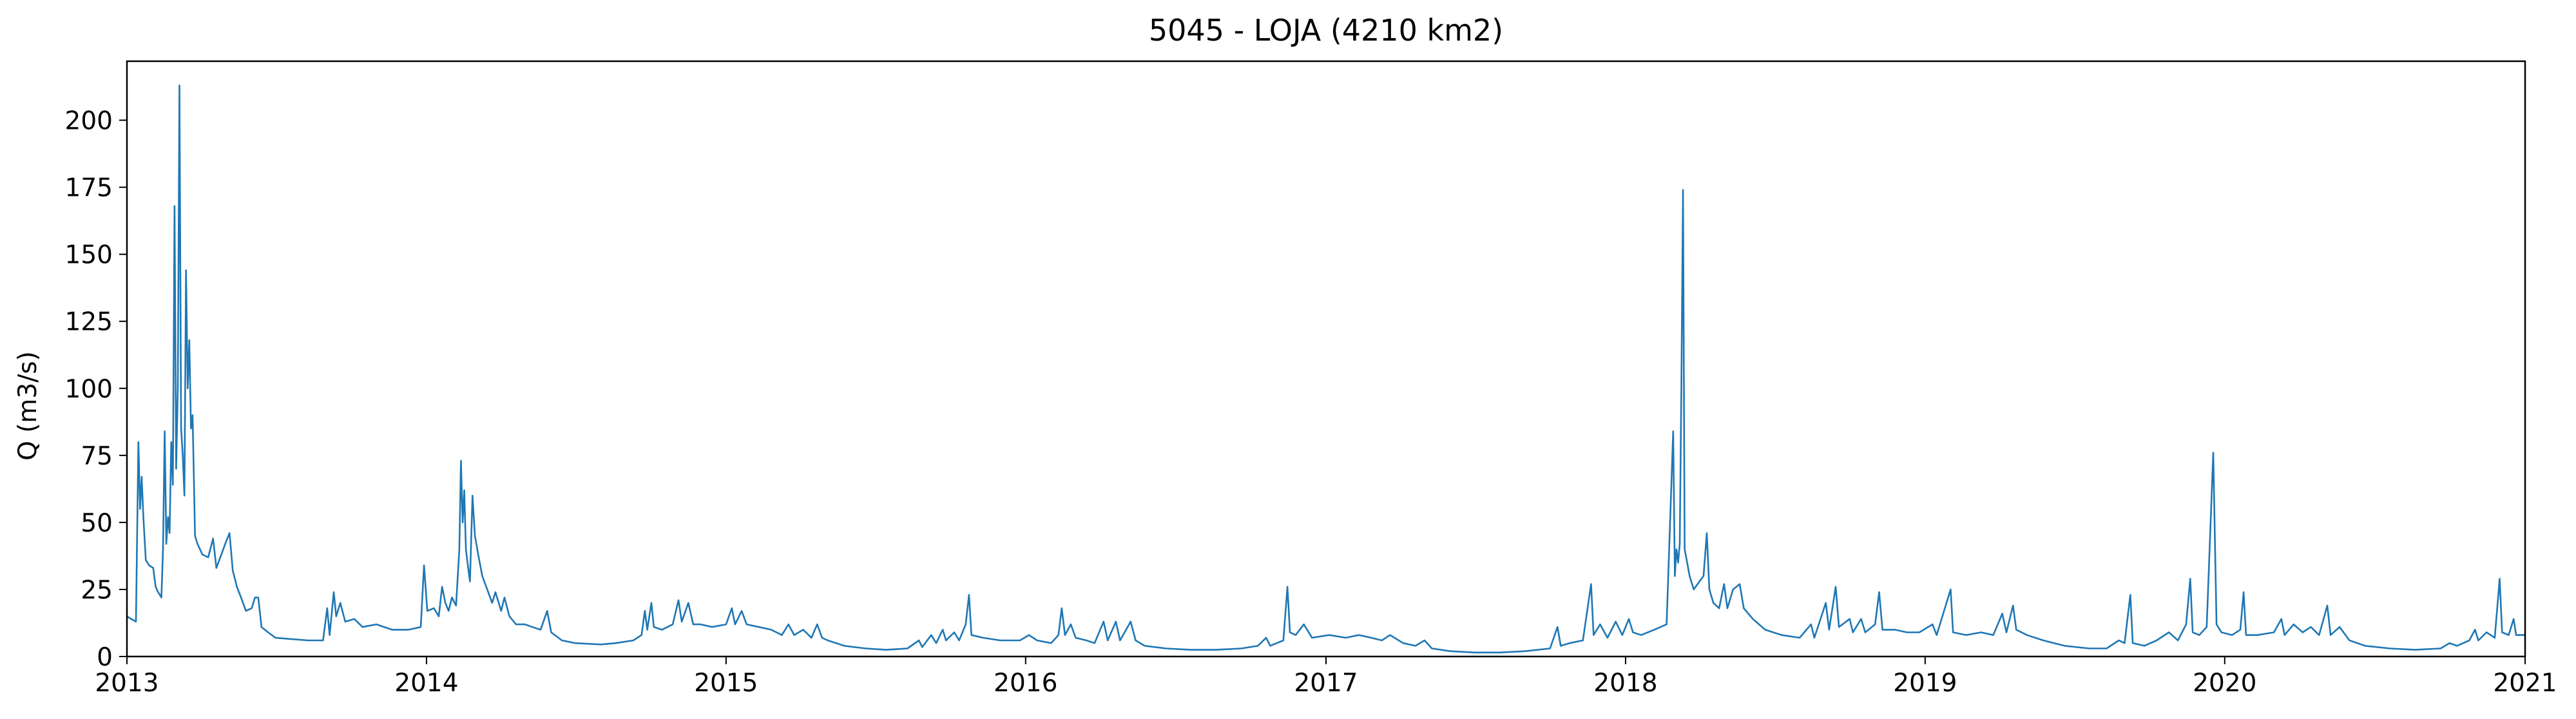  Describe the element at coordinates (89, 389) in the screenshot. I see `y-tick-label: 100` at that location.